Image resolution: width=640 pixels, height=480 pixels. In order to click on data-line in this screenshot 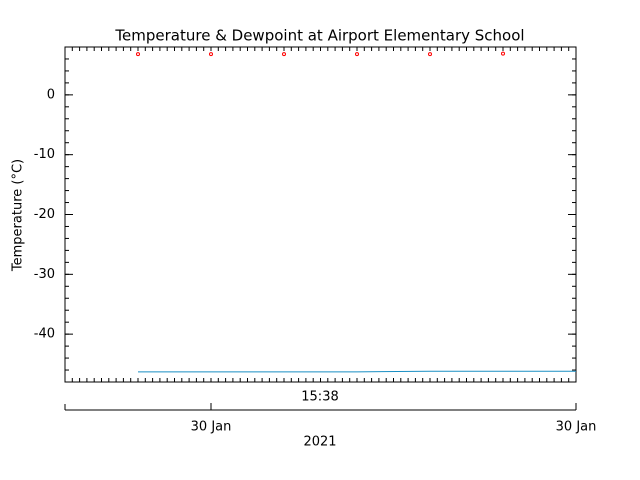, I will do `click(357, 371)`.